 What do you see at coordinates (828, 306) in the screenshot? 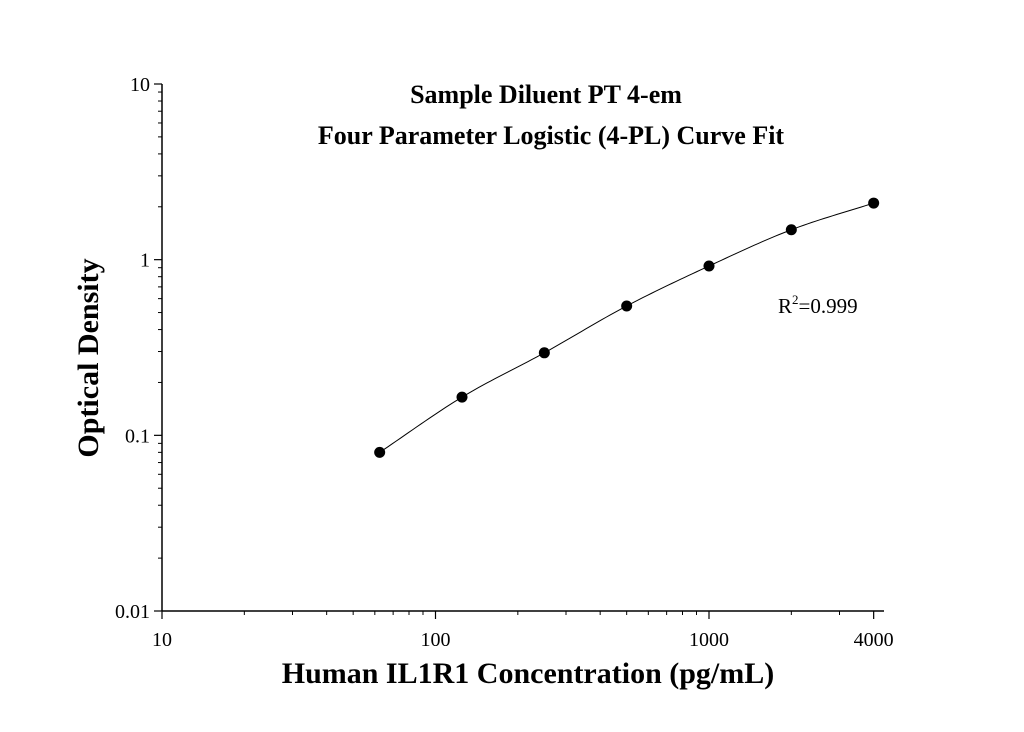
I see `r-squared-value: =0.999` at bounding box center [828, 306].